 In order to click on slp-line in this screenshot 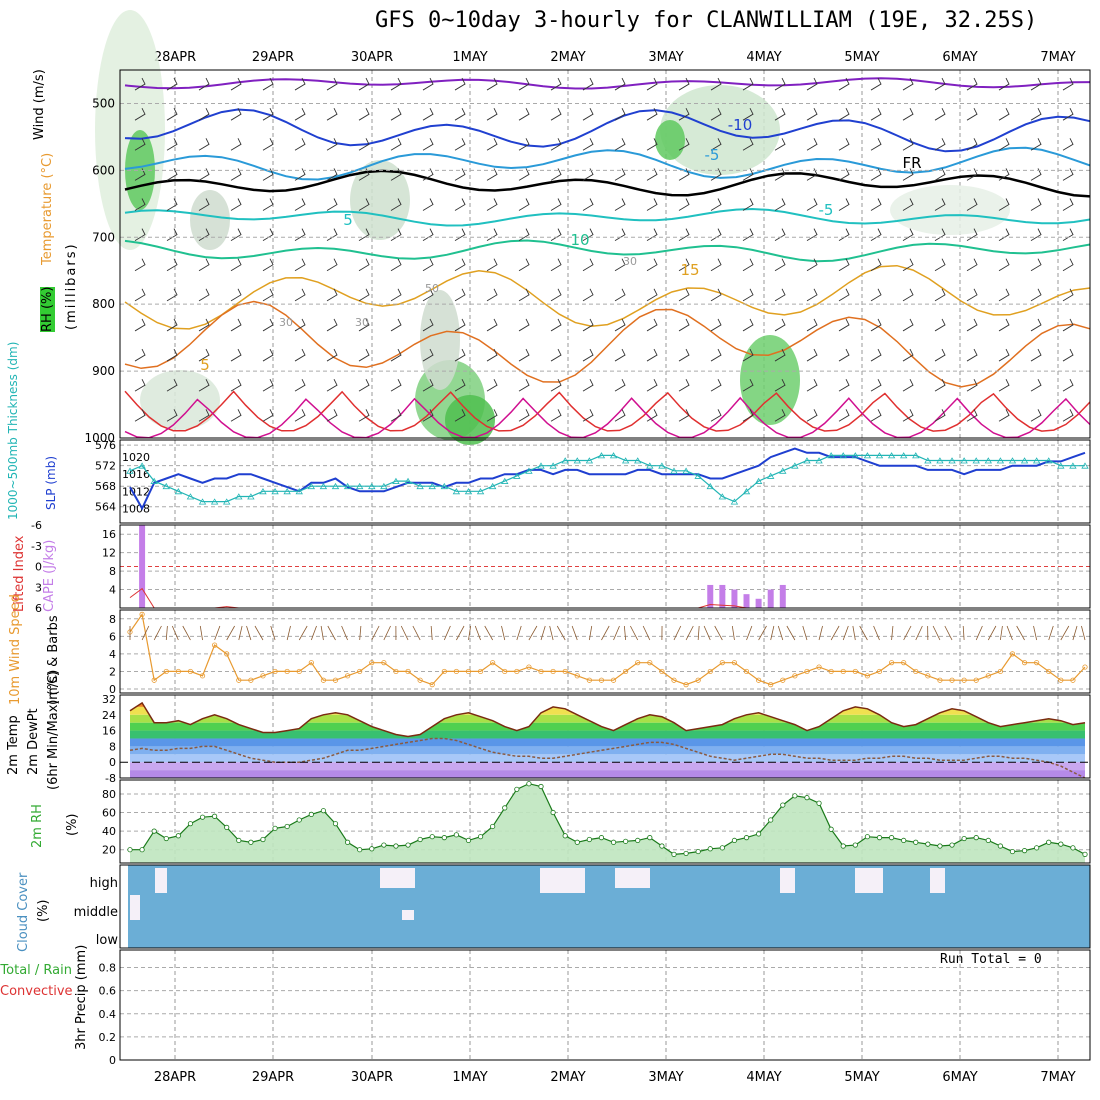, I will do `click(607, 479)`.